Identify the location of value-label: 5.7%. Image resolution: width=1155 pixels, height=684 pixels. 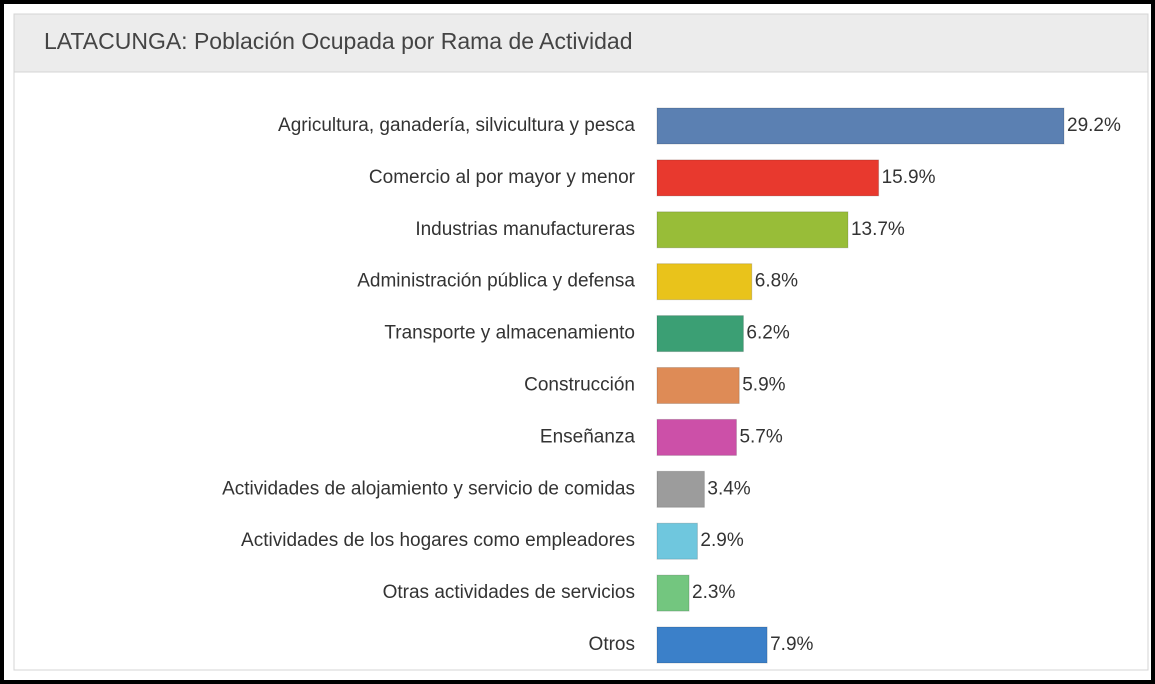
(760, 436).